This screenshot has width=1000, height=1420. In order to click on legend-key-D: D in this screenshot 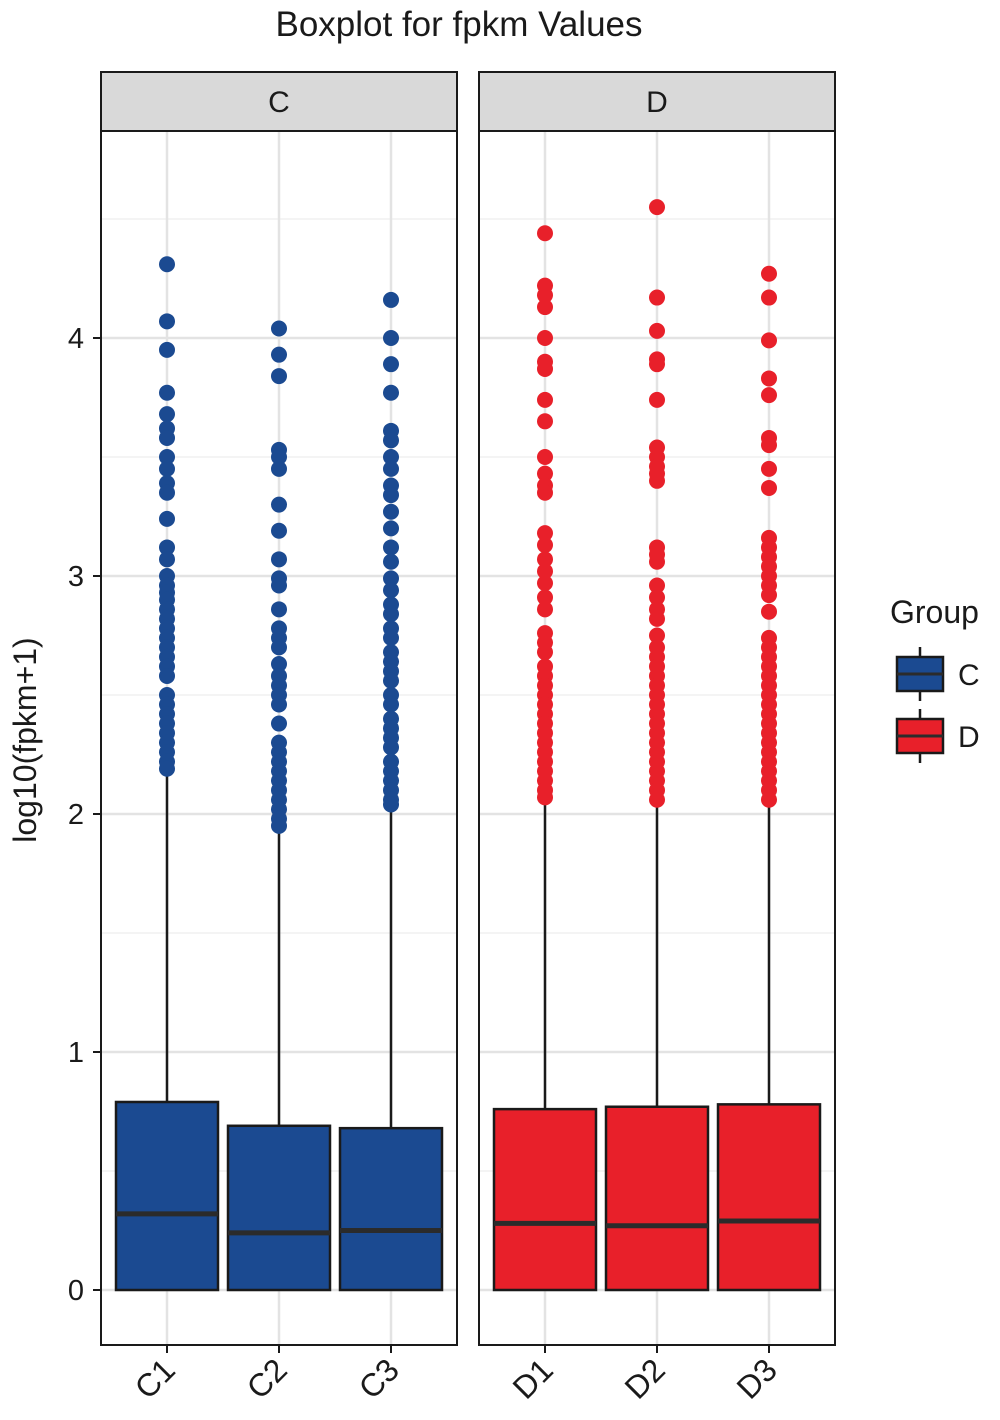, I will do `click(937, 736)`.